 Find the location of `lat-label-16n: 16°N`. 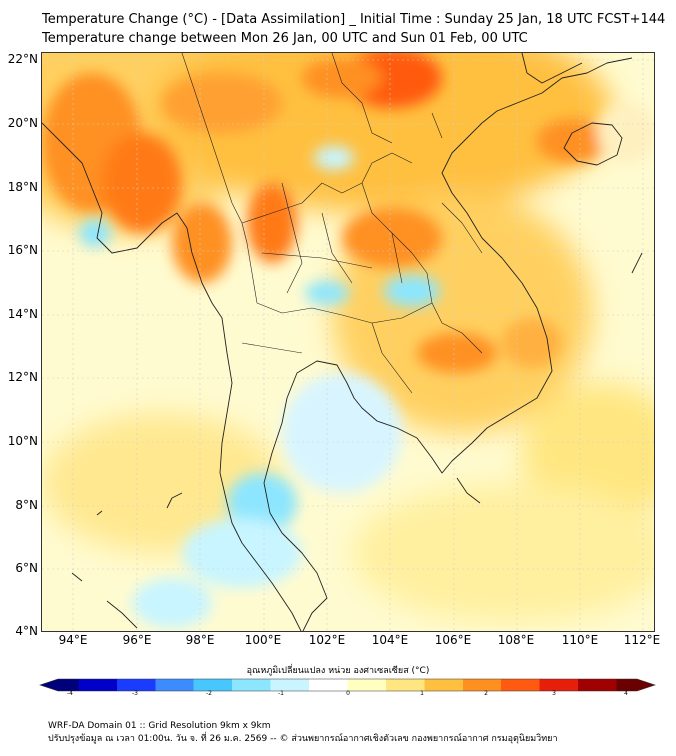

lat-label-16n: 16°N is located at coordinates (22, 250).